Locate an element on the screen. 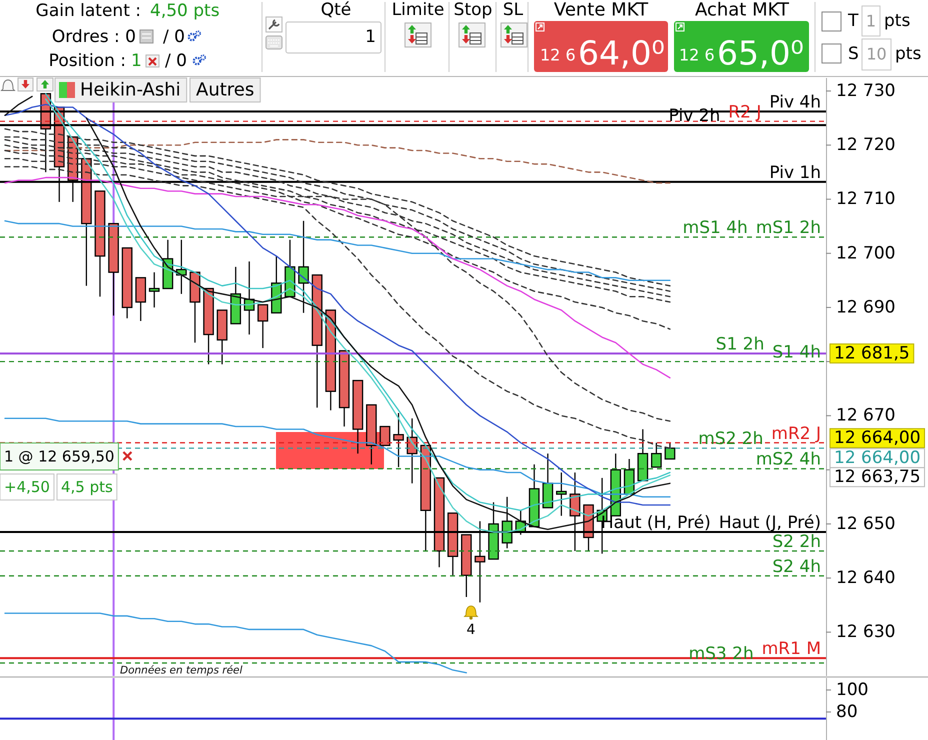  annotation: 4 is located at coordinates (471, 630).